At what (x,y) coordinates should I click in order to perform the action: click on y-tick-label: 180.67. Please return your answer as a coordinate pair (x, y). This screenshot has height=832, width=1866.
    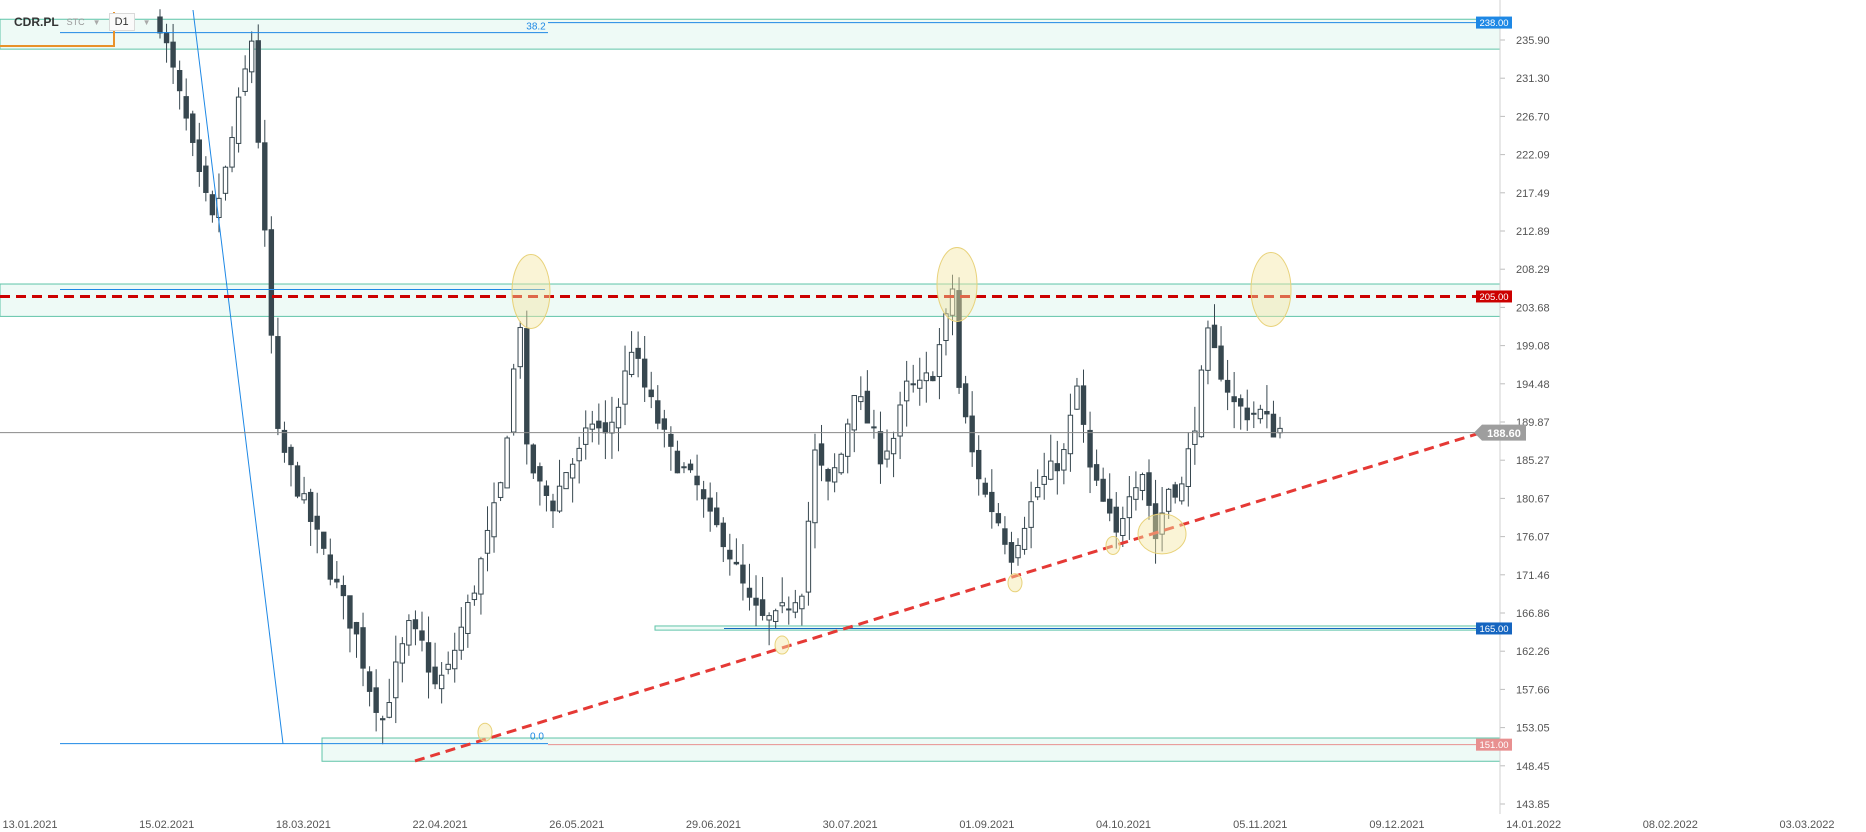
    Looking at the image, I should click on (1533, 499).